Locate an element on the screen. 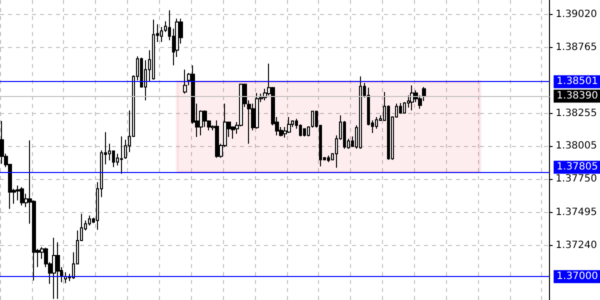 Image resolution: width=600 pixels, height=300 pixels. y-tick-label: 1.38005 is located at coordinates (577, 146).